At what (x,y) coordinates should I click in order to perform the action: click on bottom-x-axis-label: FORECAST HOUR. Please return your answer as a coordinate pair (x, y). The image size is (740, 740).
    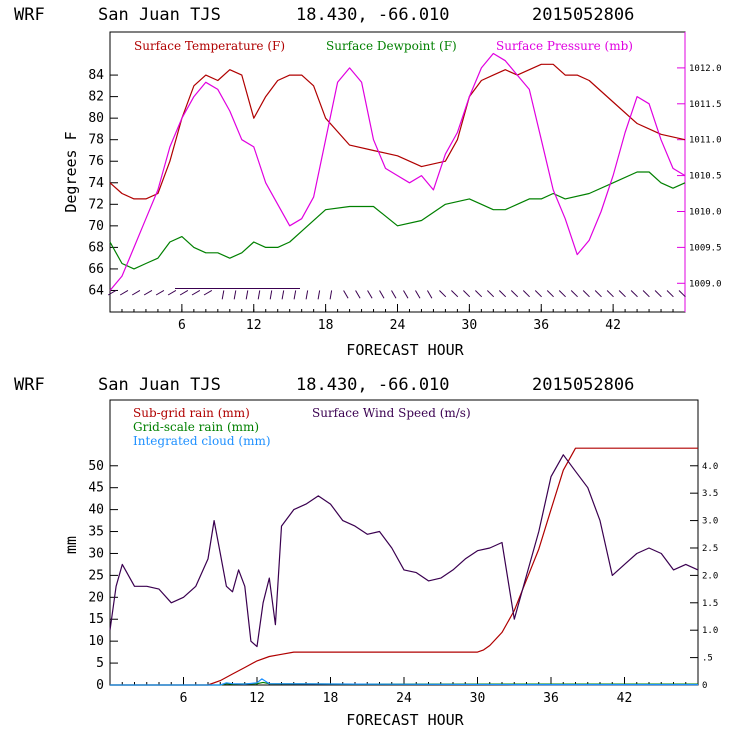
    Looking at the image, I should click on (405, 720).